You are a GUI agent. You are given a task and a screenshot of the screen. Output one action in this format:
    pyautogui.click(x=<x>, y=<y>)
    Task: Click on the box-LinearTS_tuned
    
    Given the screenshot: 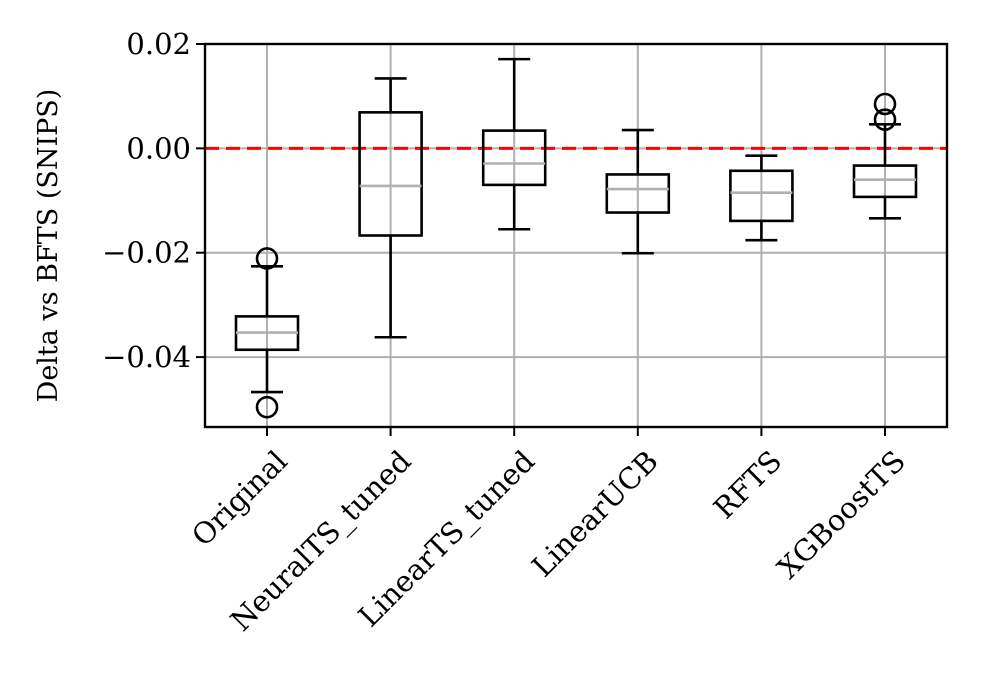 What is the action you would take?
    pyautogui.click(x=514, y=144)
    